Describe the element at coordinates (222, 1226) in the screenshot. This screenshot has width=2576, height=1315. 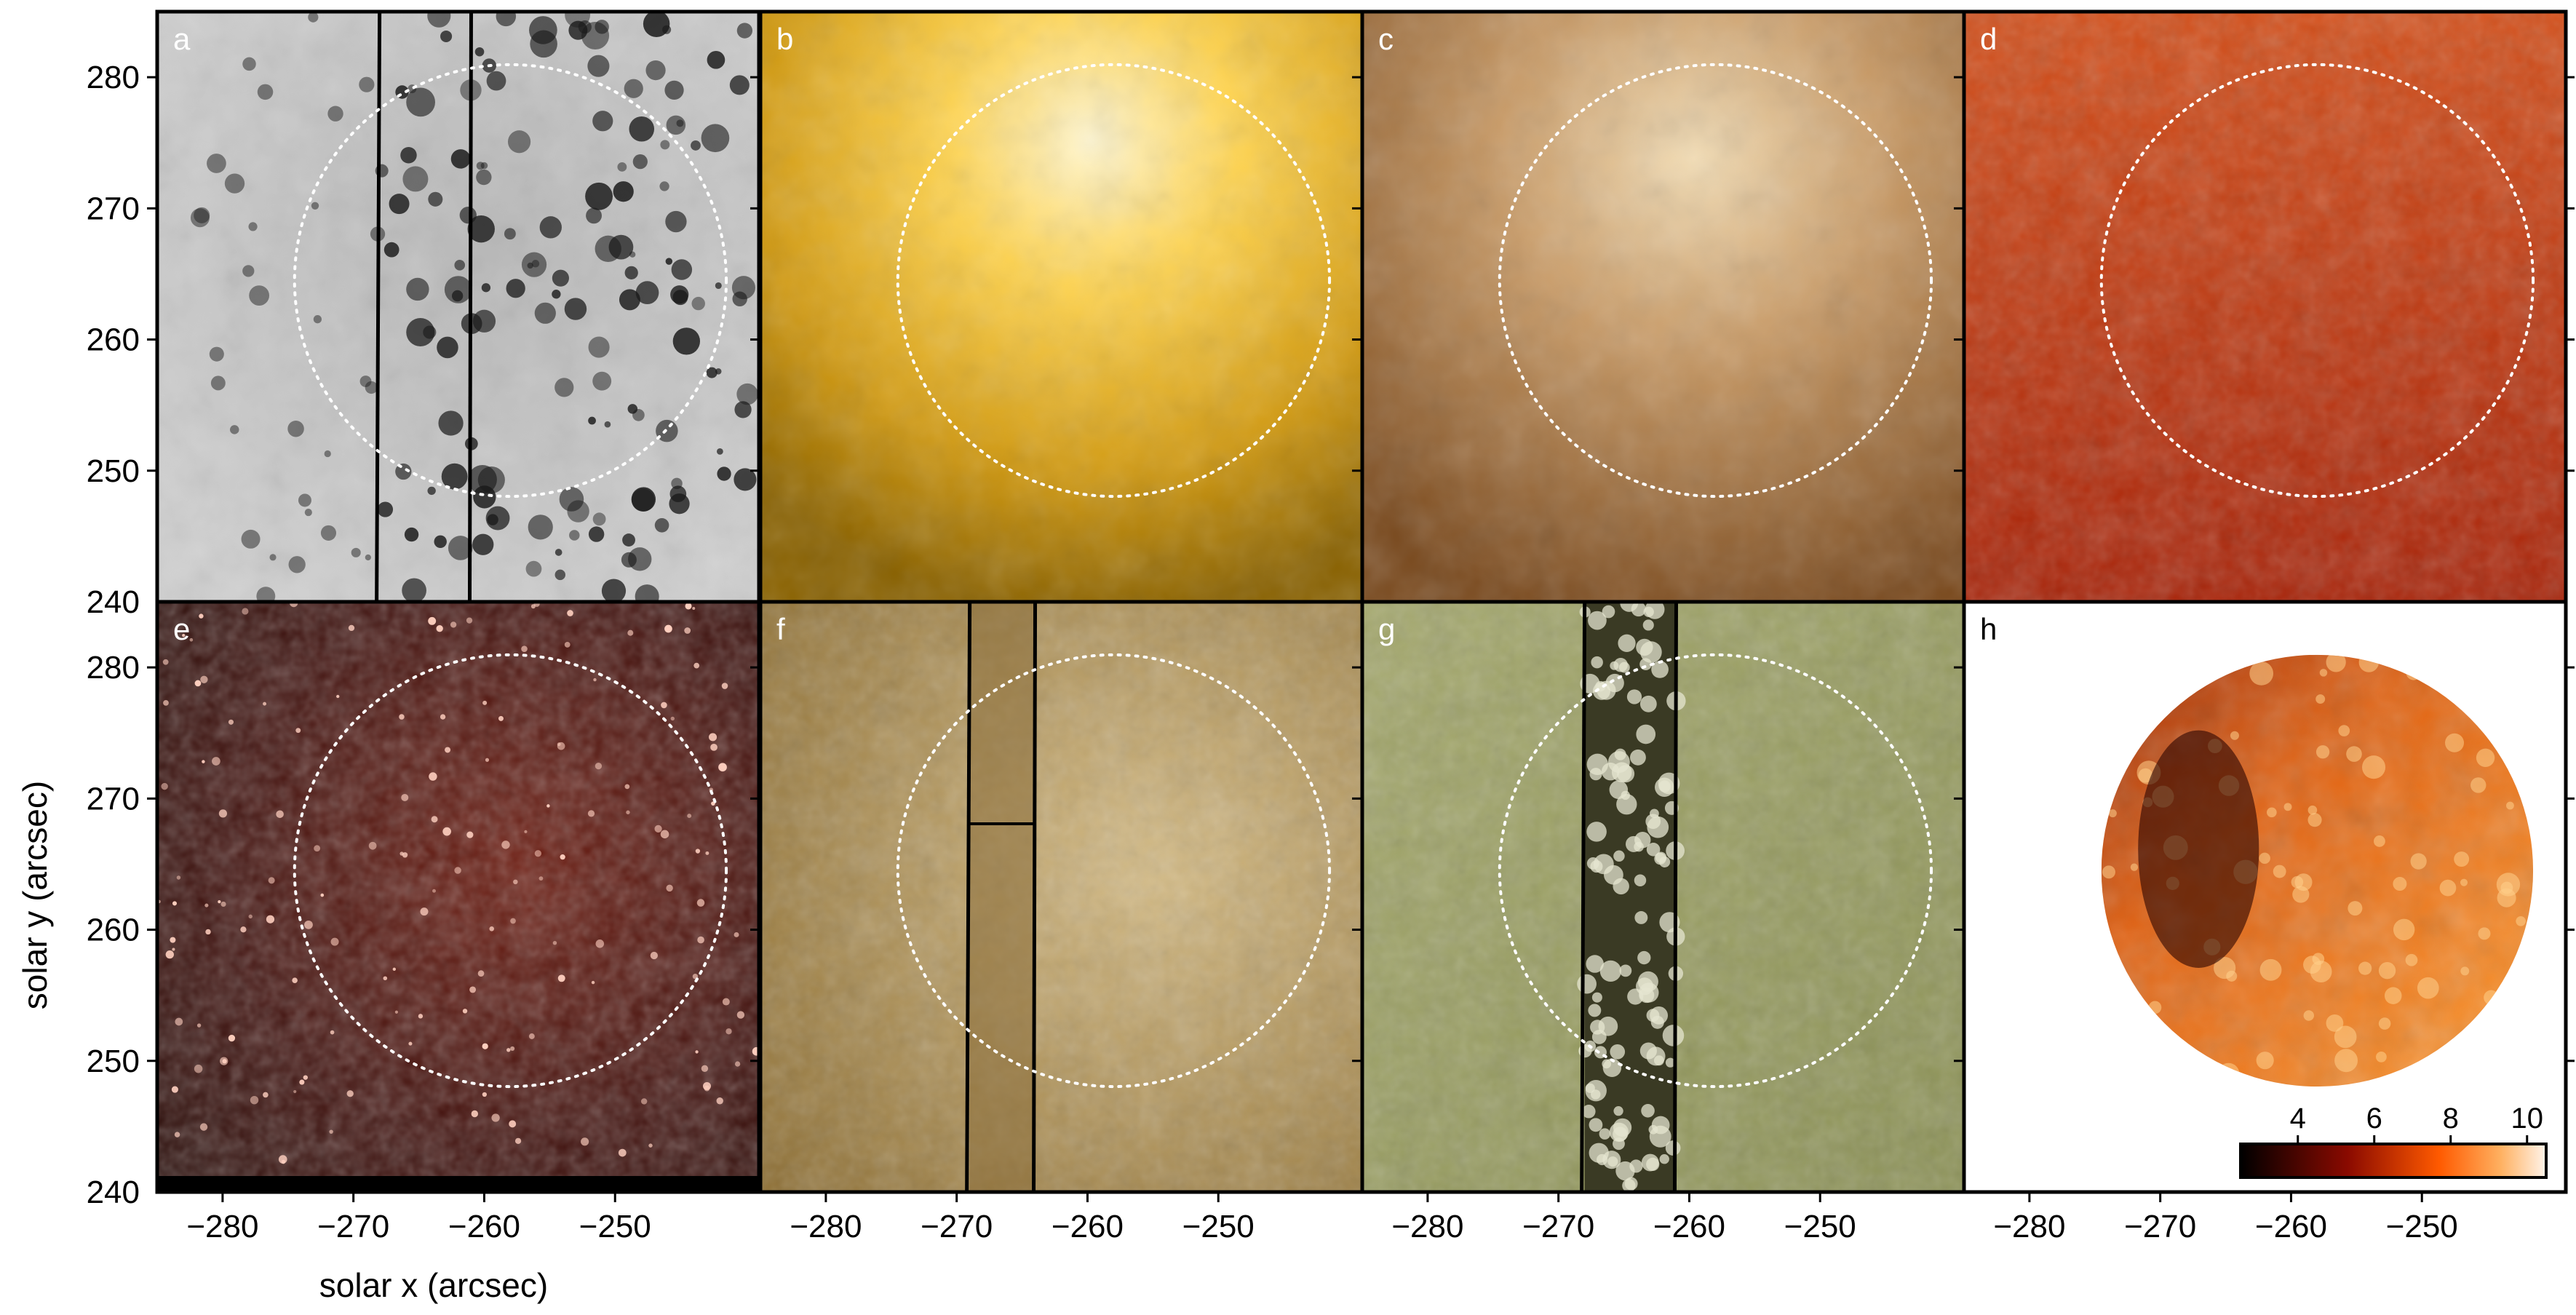
I see `x-tick-label: −280` at that location.